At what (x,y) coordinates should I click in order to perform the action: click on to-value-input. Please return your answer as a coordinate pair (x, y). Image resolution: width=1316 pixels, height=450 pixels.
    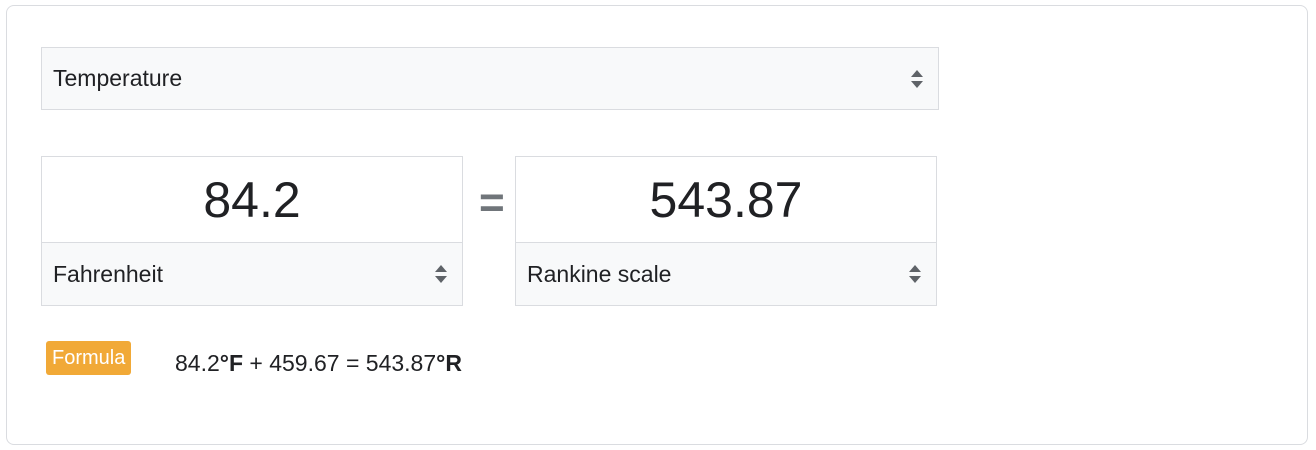
    Looking at the image, I should click on (726, 200).